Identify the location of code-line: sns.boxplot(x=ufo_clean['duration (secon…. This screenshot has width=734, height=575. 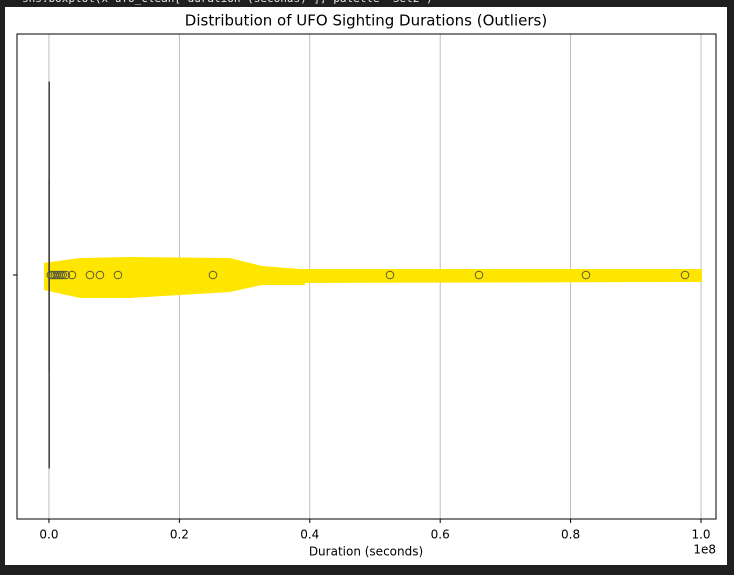
(227, 2).